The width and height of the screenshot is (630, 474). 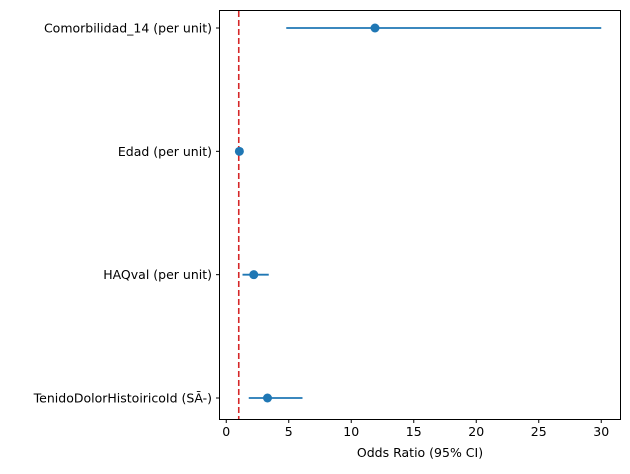 I want to click on y-tick-label: Edad (per unit), so click(x=165, y=151).